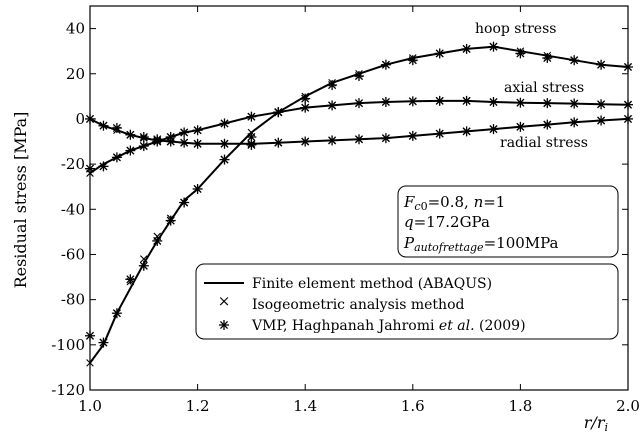  Describe the element at coordinates (73, 209) in the screenshot. I see `y-tick-label: -40` at that location.